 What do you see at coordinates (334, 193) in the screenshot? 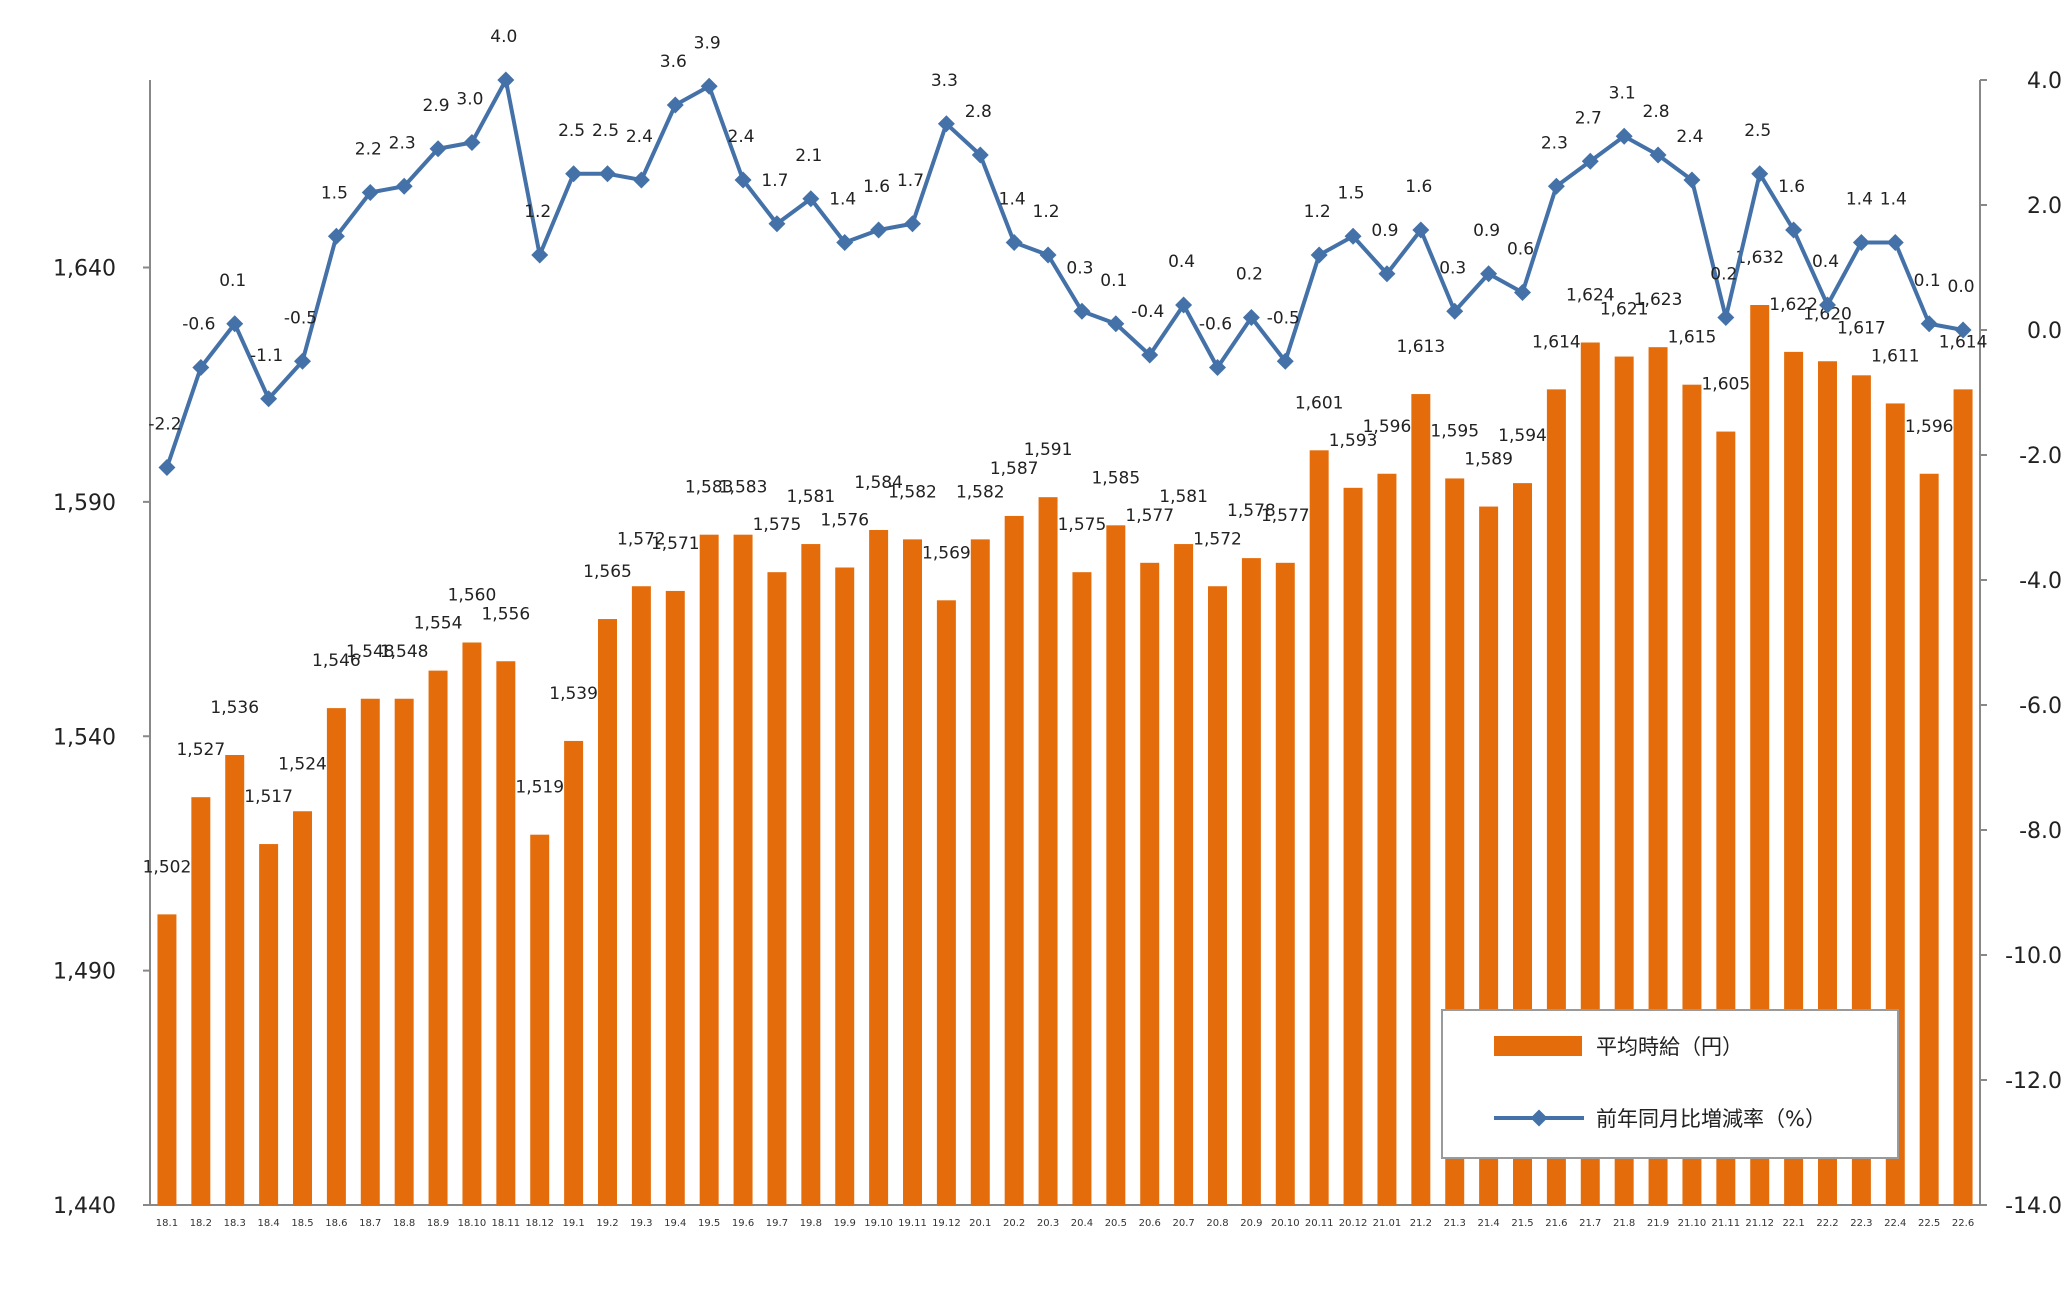
I see `line-label: 1.5` at bounding box center [334, 193].